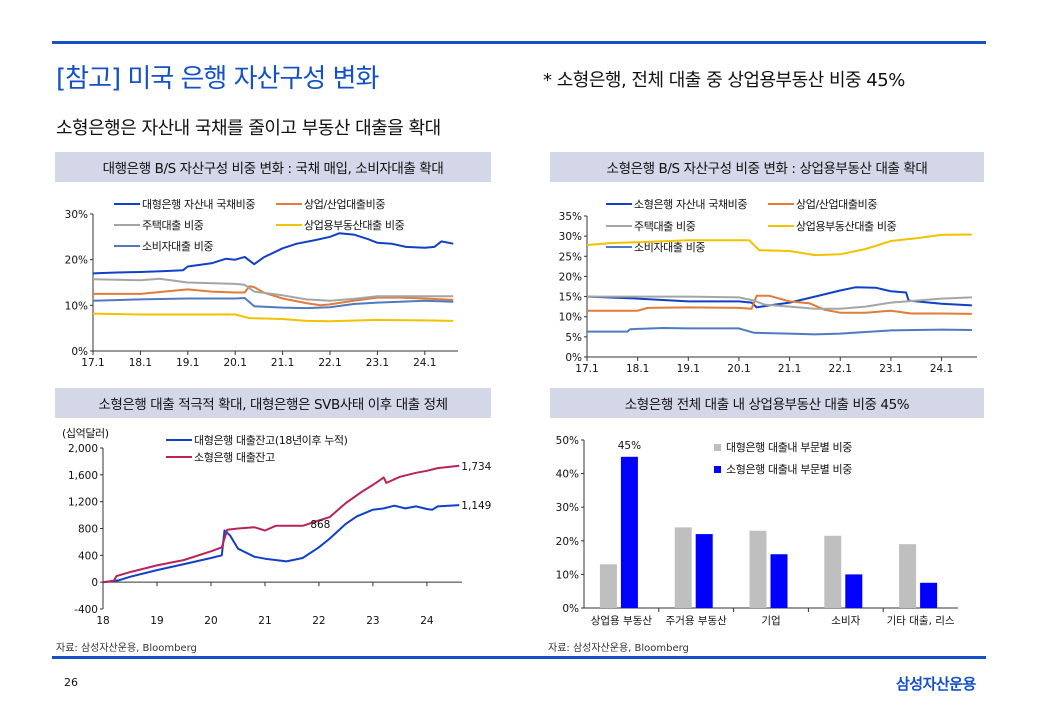 This screenshot has height=720, width=1040. Describe the element at coordinates (618, 648) in the screenshot. I see `source-note-right: 자료: 삼성자산운용, Bloomberg` at that location.